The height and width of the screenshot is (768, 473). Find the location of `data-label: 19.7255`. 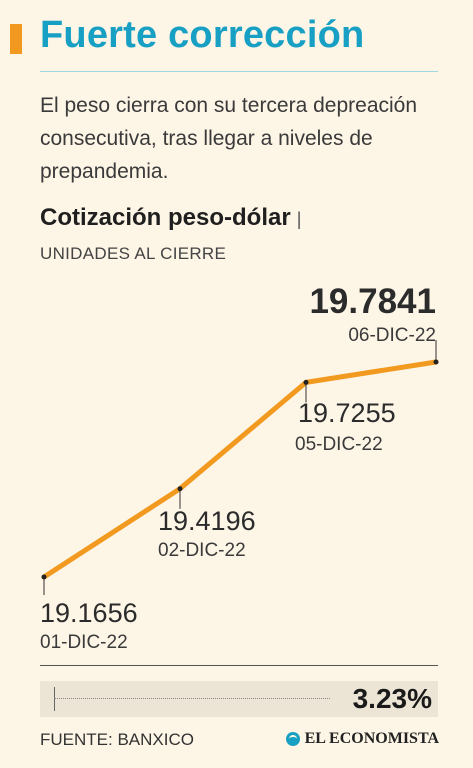

data-label: 19.7255 is located at coordinates (347, 413).